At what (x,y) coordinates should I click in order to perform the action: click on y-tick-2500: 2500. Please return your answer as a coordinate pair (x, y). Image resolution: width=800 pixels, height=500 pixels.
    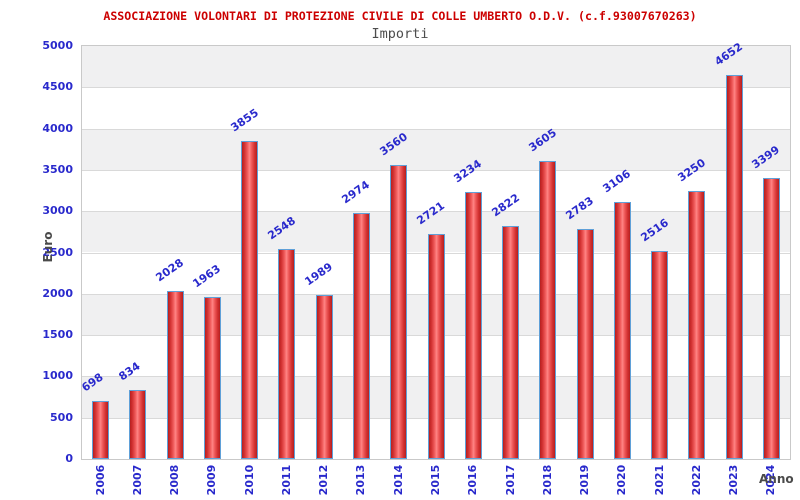
    Looking at the image, I should click on (57, 252).